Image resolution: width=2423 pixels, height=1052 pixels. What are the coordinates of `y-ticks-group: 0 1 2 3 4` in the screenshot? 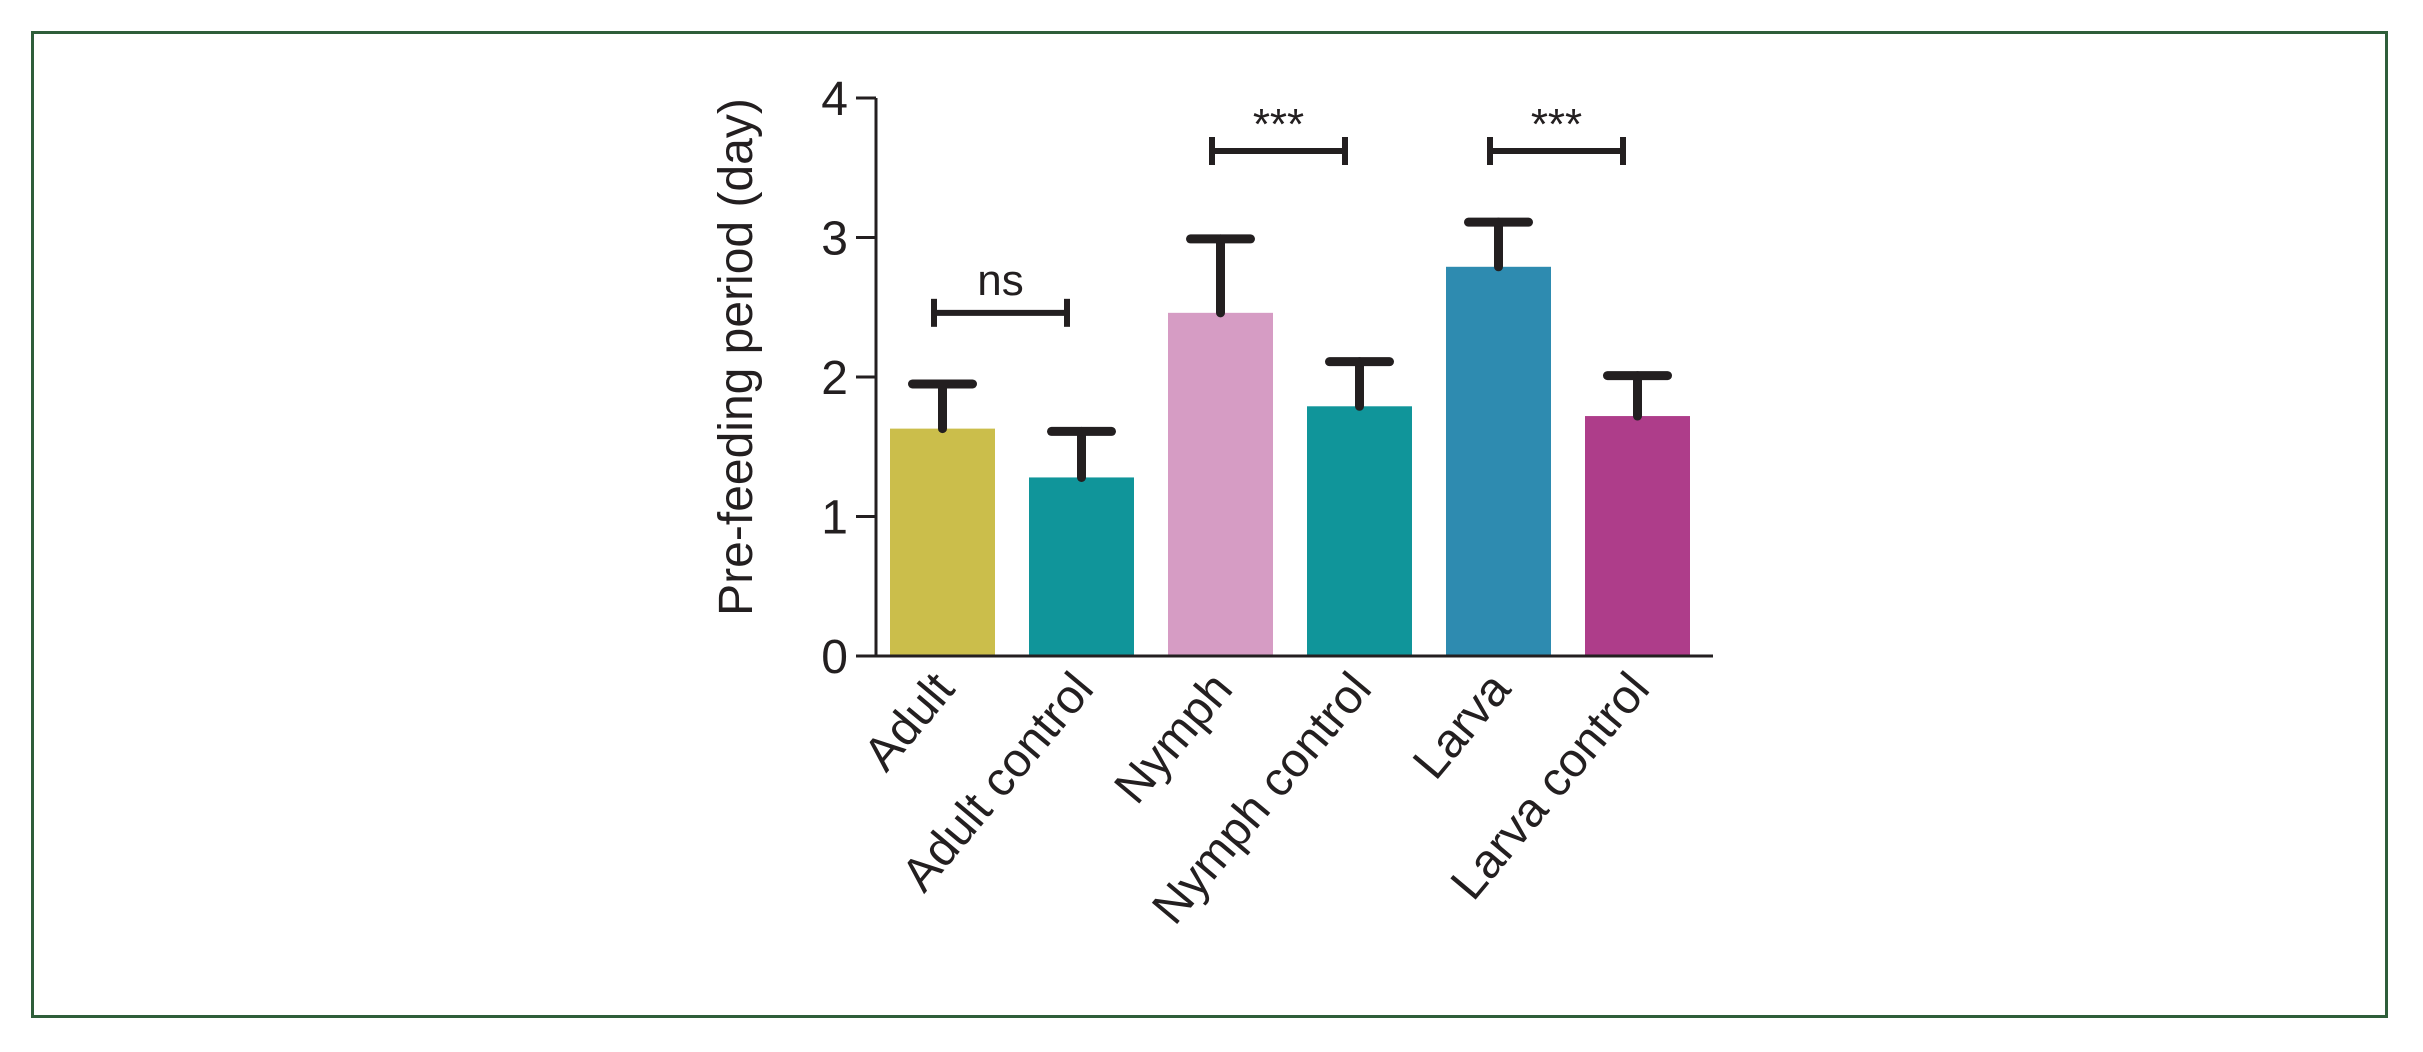 It's located at (848, 378).